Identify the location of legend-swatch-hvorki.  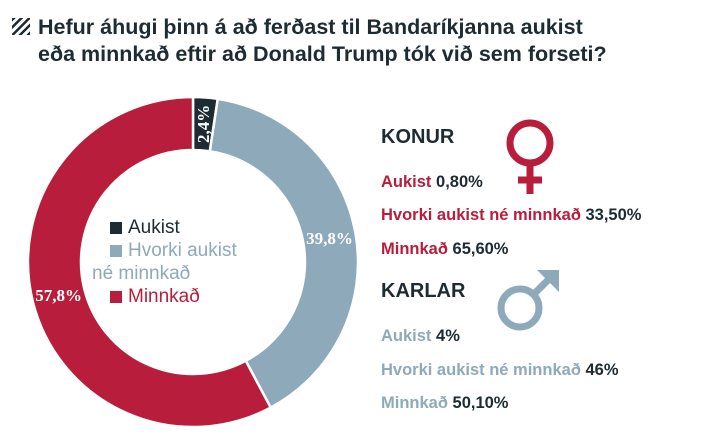
(116, 251).